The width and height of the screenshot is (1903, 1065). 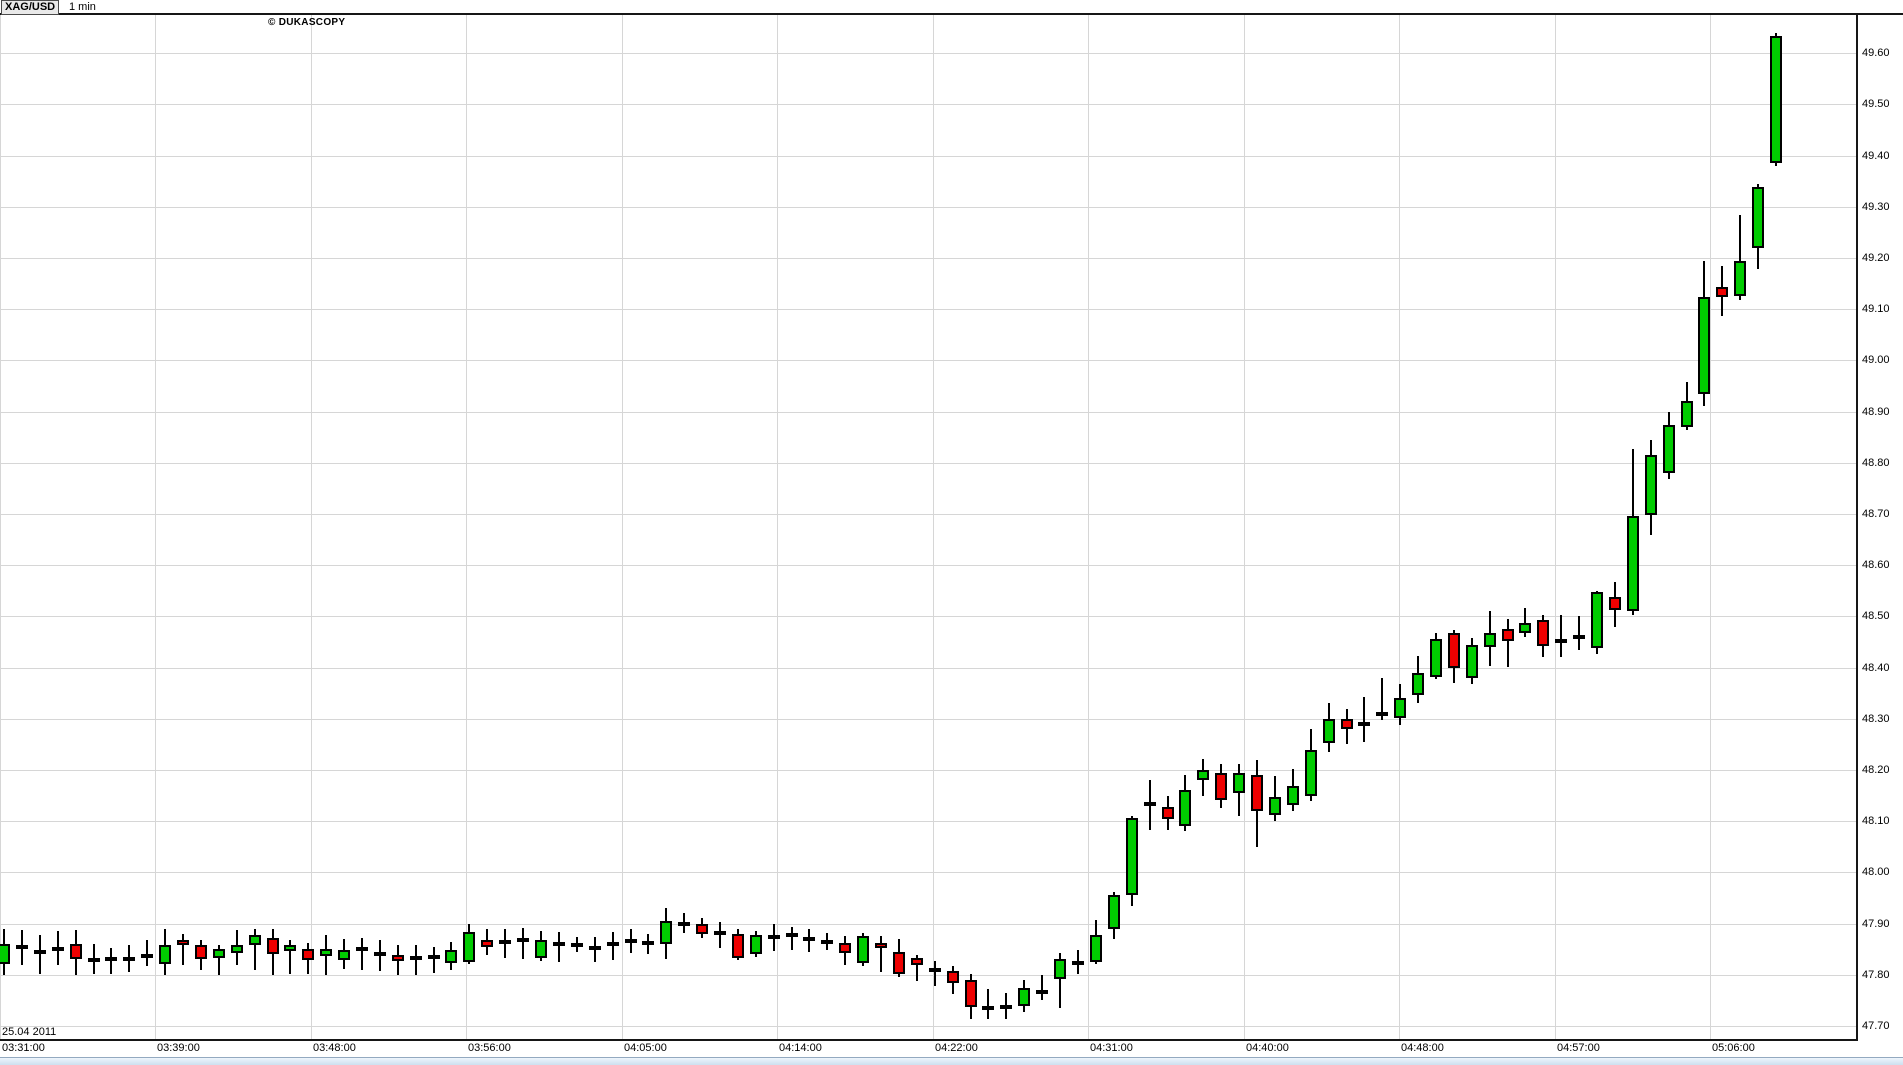 I want to click on price-axis-label: 48.60, so click(x=1876, y=565).